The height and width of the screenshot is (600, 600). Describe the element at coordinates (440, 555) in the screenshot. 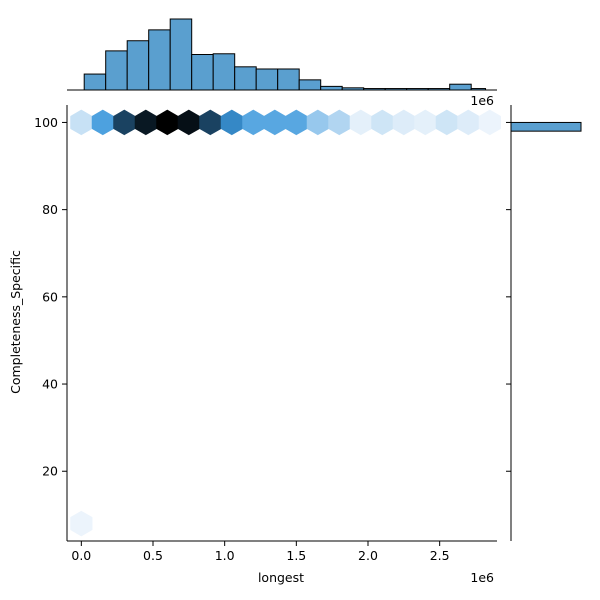

I see `x-tick-label: 2.5` at that location.